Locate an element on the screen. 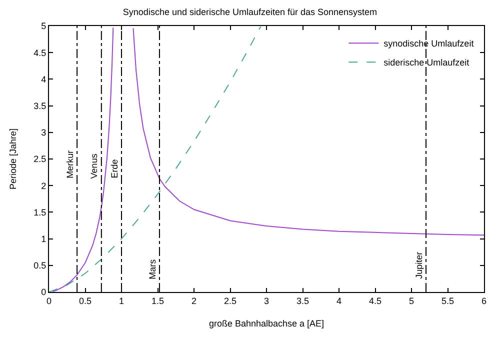  ref-line-label: Erde is located at coordinates (115, 168).